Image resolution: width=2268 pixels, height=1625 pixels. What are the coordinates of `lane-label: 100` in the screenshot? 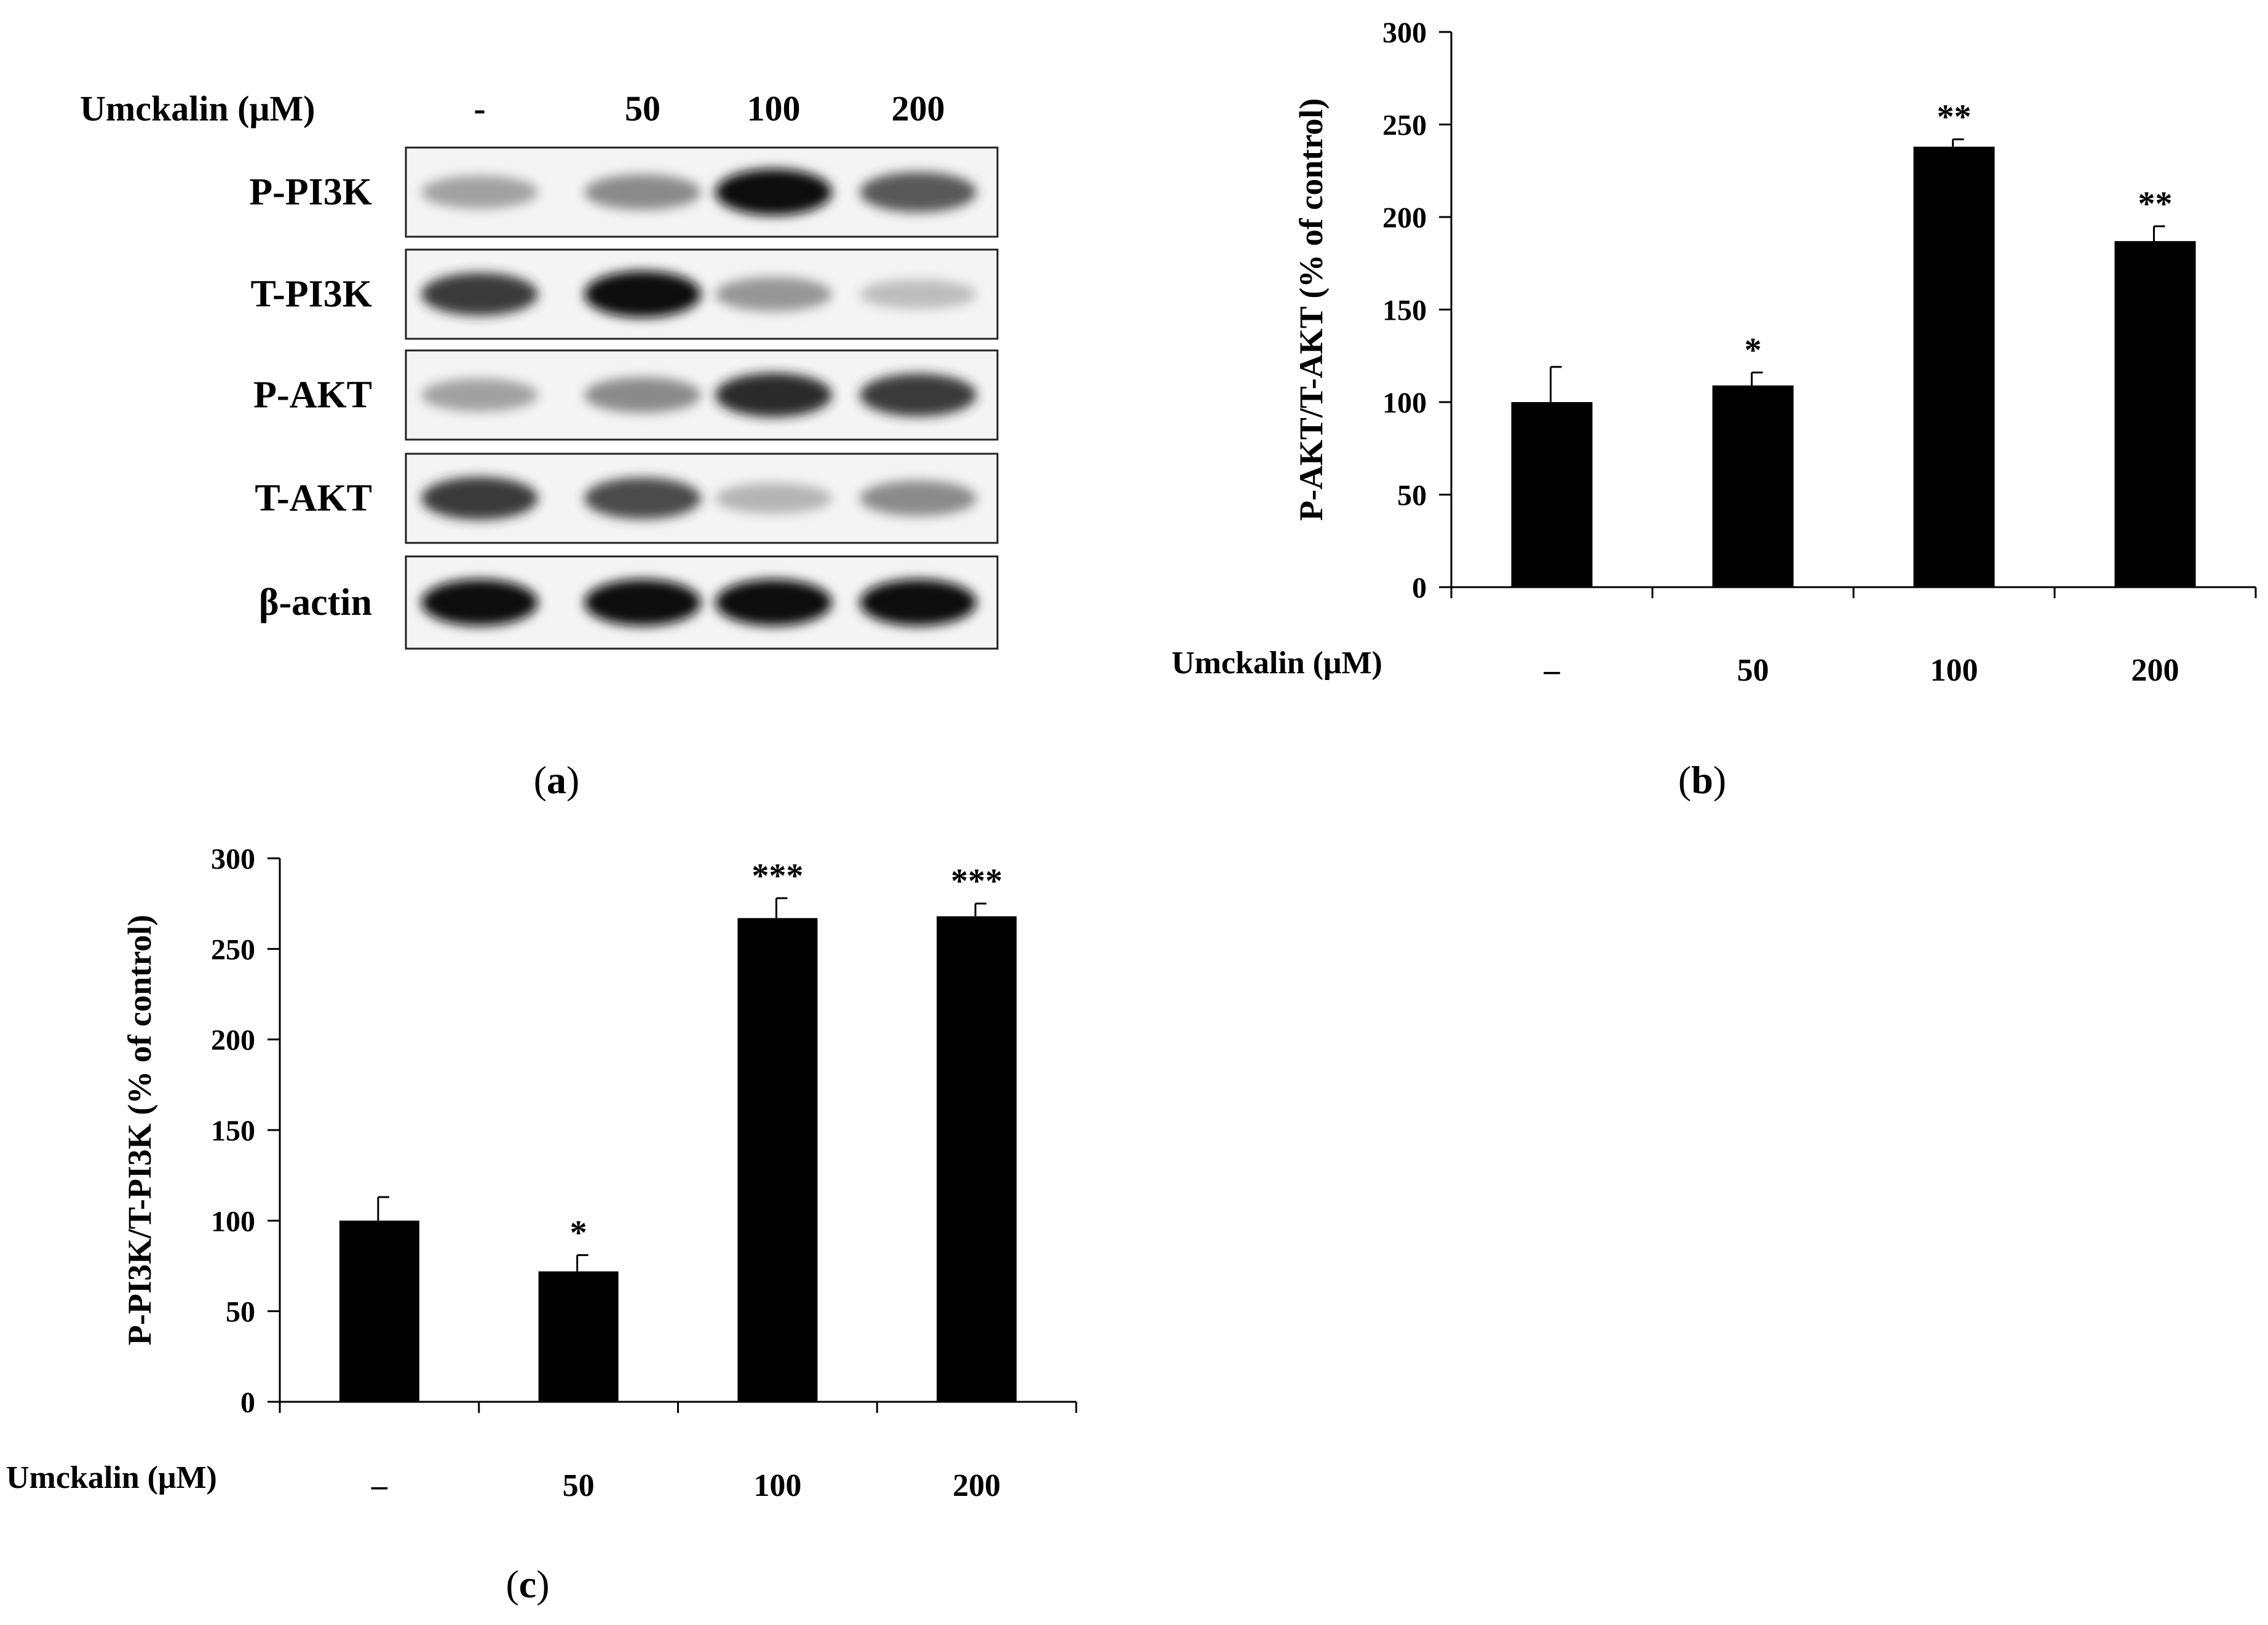 It's located at (774, 108).